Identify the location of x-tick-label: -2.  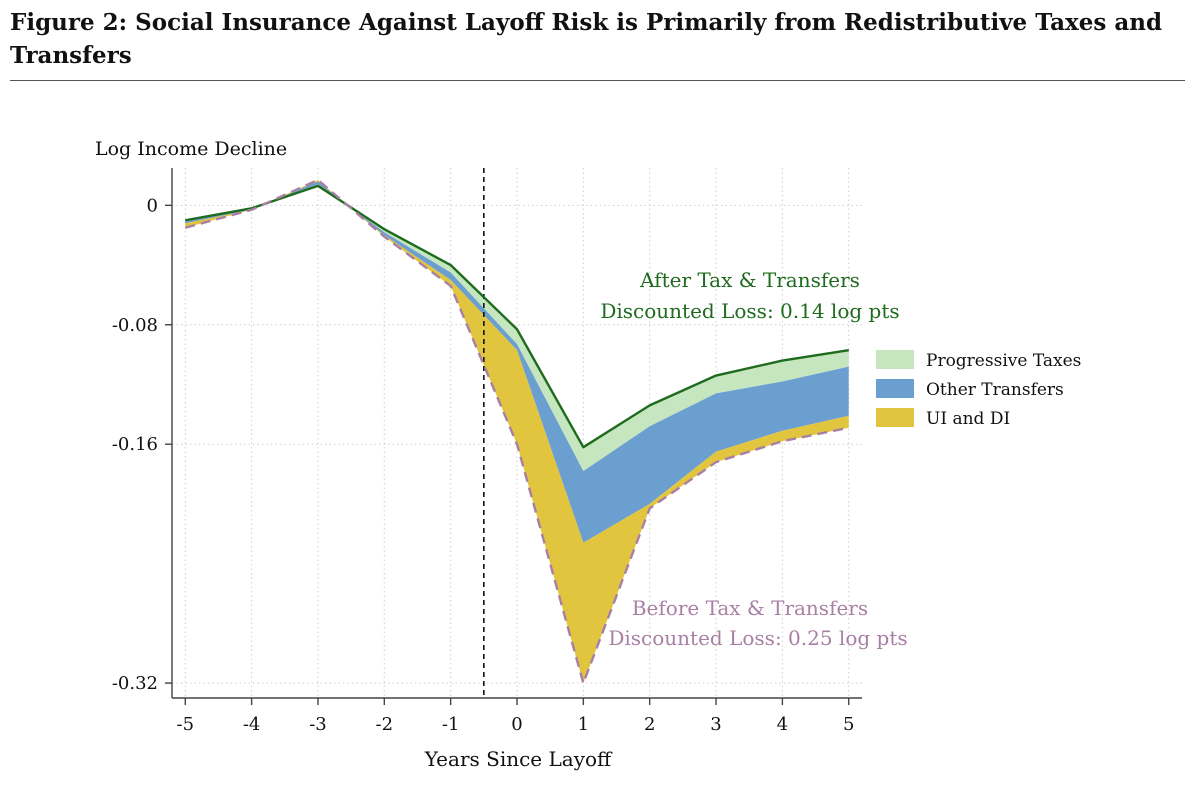
(385, 724).